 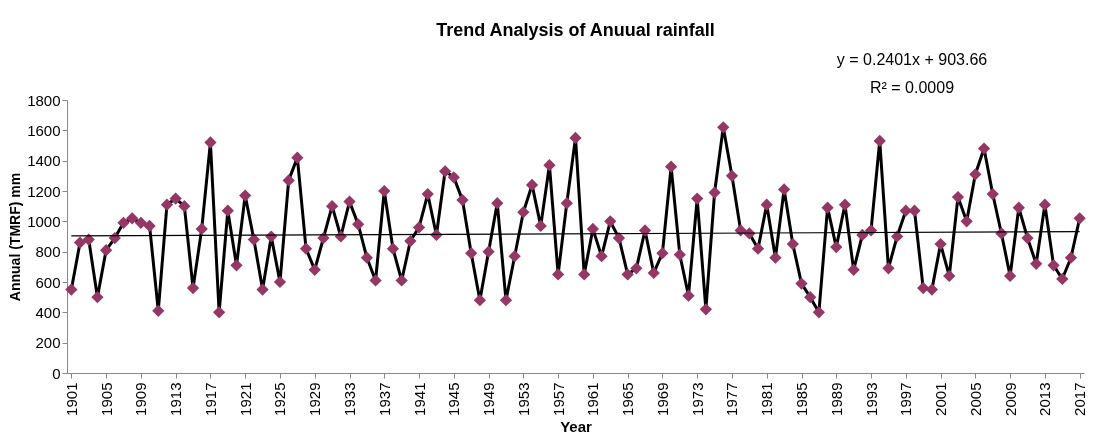 What do you see at coordinates (801, 399) in the screenshot?
I see `x-tick-label: 1985` at bounding box center [801, 399].